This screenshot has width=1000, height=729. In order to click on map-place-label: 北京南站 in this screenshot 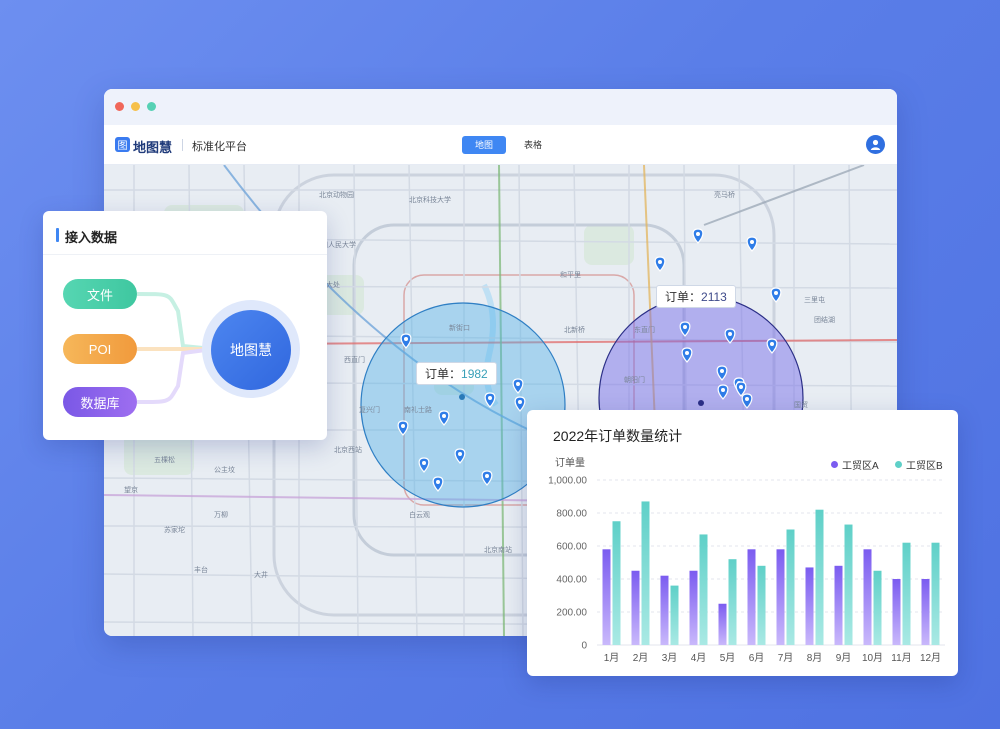, I will do `click(498, 550)`.